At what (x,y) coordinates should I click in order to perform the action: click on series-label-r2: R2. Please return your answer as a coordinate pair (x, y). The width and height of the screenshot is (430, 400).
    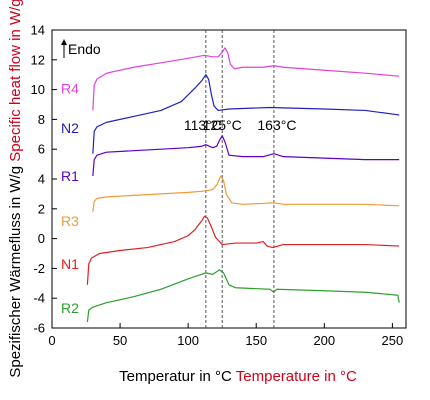
    Looking at the image, I should click on (70, 308).